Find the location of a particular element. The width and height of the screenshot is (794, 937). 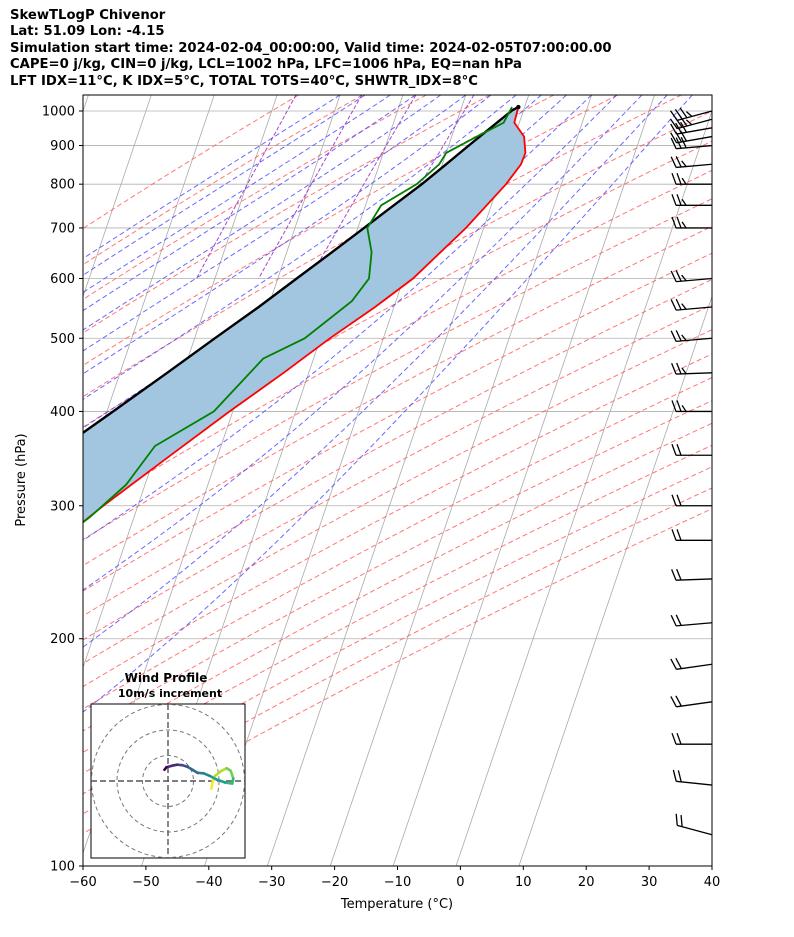

y-tick-label: 500 is located at coordinates (62, 339).